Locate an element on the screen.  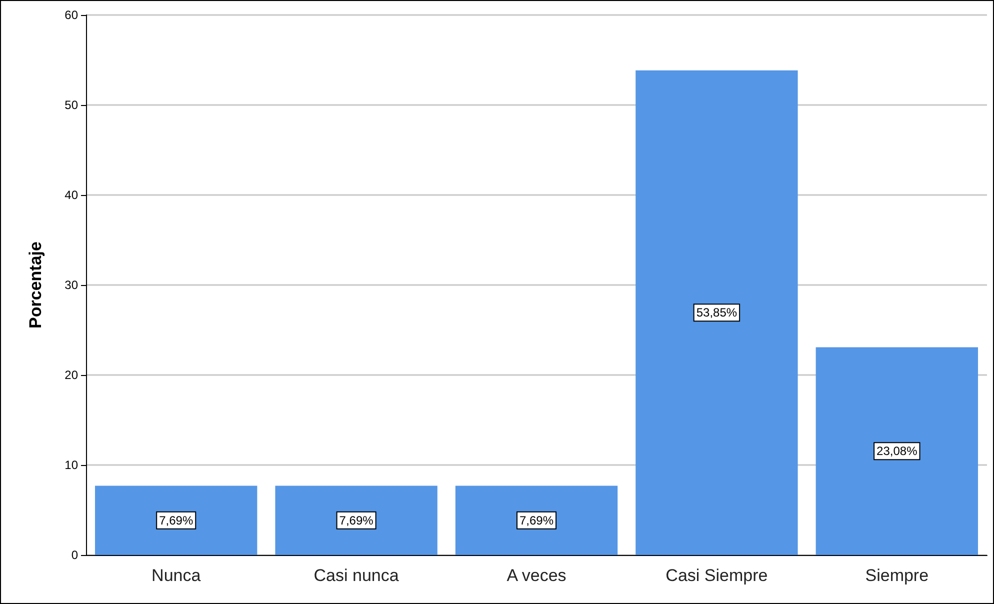
x-tick-label: Casi Siempre is located at coordinates (717, 575).